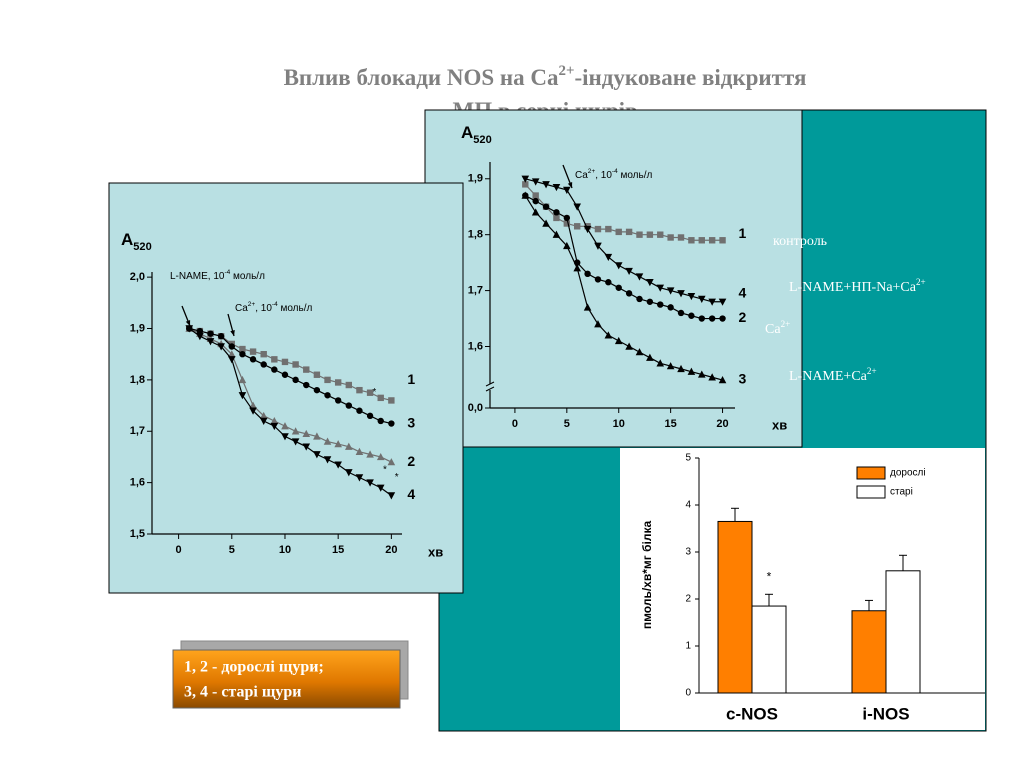 The width and height of the screenshot is (1024, 768). Describe the element at coordinates (853, 287) in the screenshot. I see `text-part: L-NAME+НП-Na+Ca` at that location.